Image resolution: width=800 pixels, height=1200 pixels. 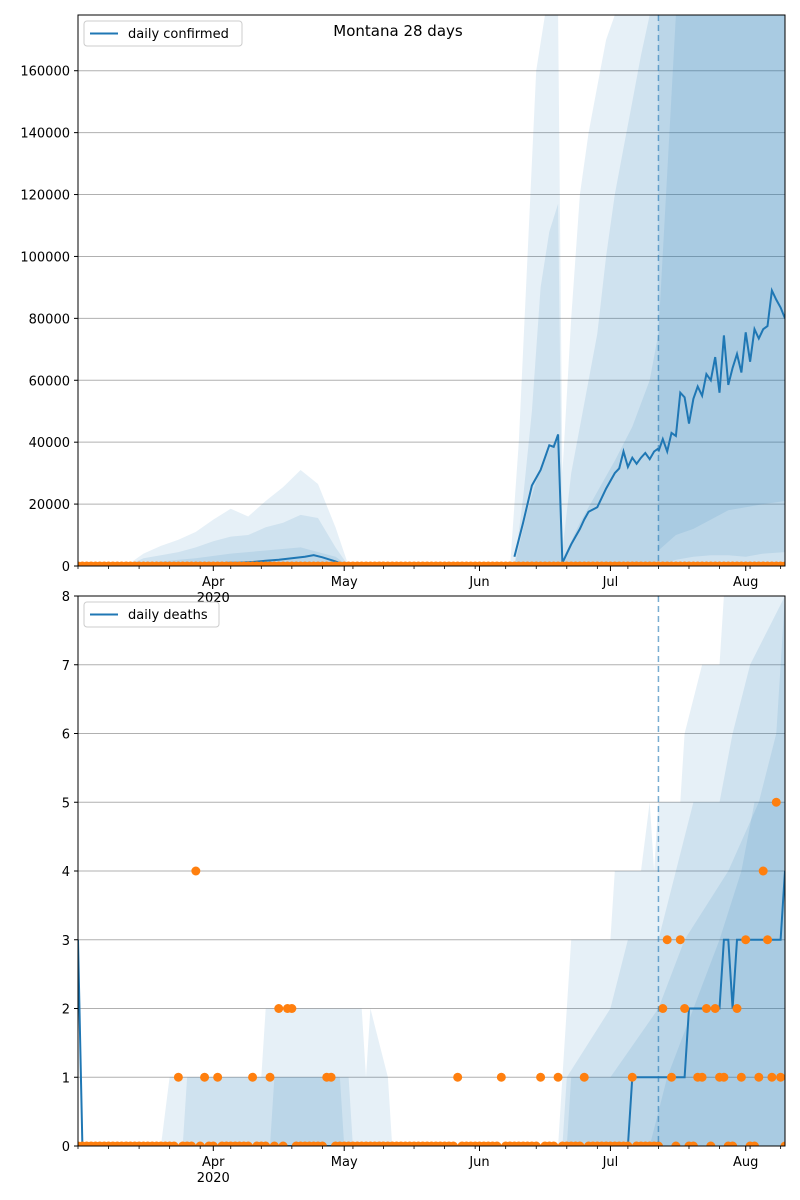 I want to click on legend: daily confirmed, so click(x=163, y=33).